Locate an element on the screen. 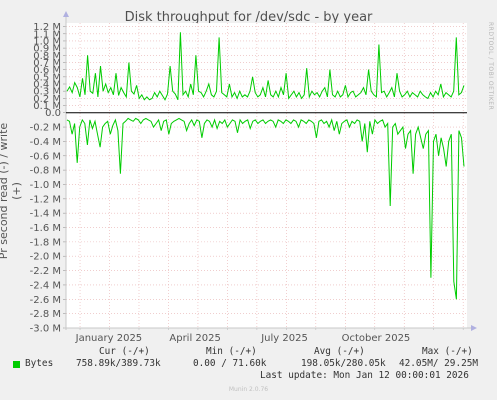 This screenshot has width=497, height=400. y-tick-label: 0.0 is located at coordinates (53, 113).